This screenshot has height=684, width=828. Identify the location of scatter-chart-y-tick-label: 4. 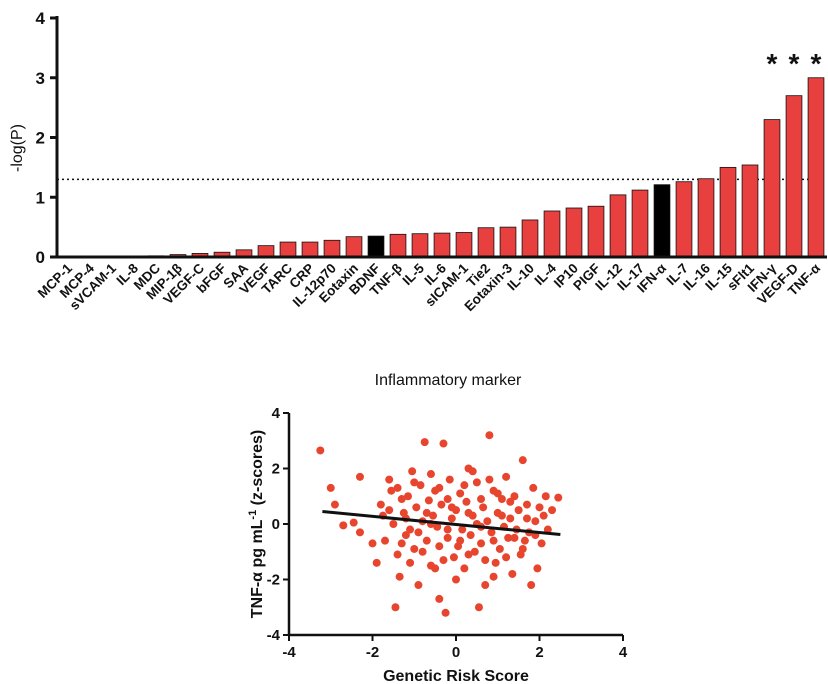
(276, 413).